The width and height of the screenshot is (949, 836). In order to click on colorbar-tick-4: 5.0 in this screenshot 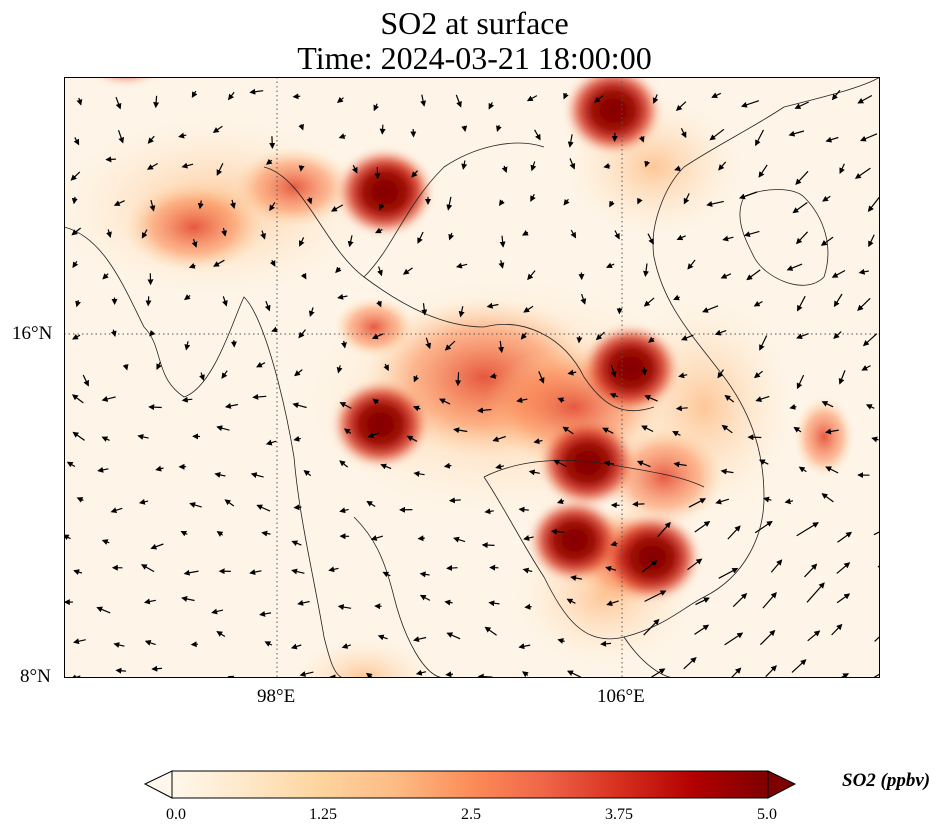, I will do `click(767, 814)`.